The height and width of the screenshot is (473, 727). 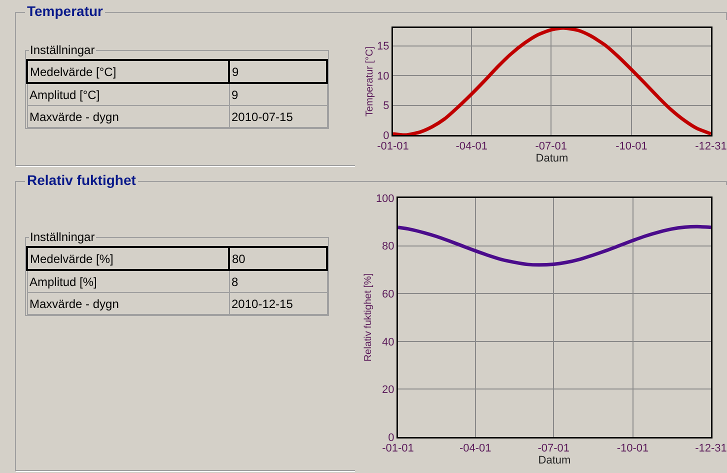 I want to click on text: 2010-07-15, so click(x=278, y=117).